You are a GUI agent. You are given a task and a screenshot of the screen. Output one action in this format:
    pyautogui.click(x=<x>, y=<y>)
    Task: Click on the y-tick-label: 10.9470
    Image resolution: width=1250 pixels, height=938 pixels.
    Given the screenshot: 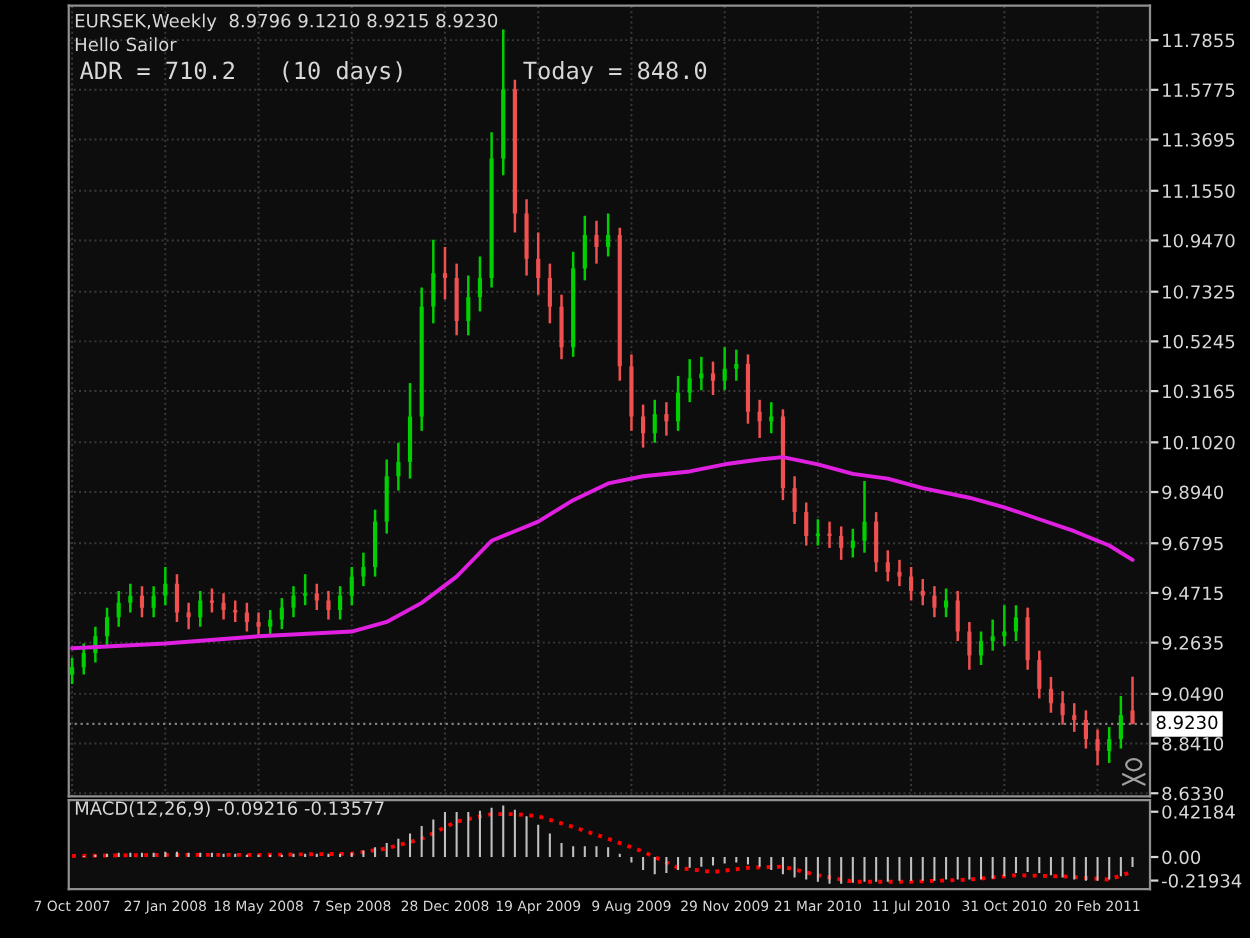 What is the action you would take?
    pyautogui.click(x=1199, y=240)
    